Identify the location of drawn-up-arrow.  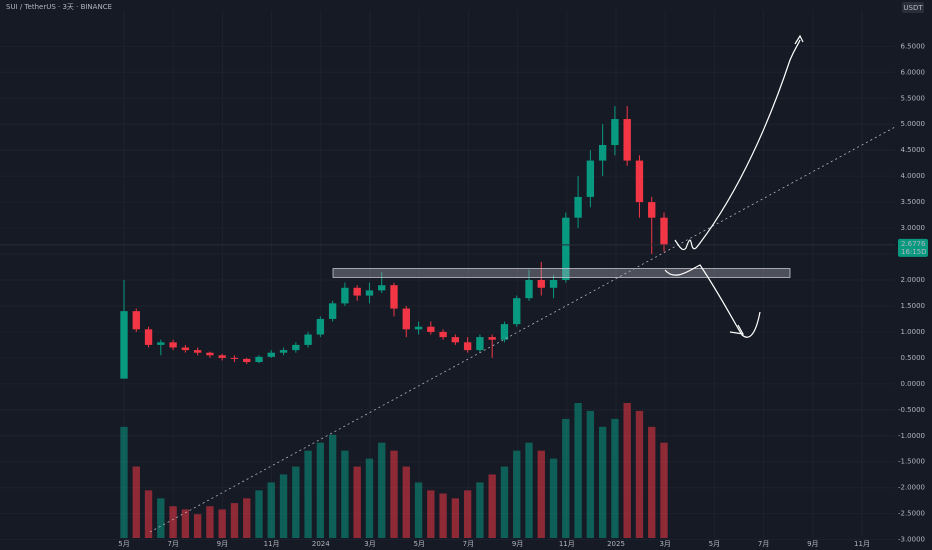
(739, 142).